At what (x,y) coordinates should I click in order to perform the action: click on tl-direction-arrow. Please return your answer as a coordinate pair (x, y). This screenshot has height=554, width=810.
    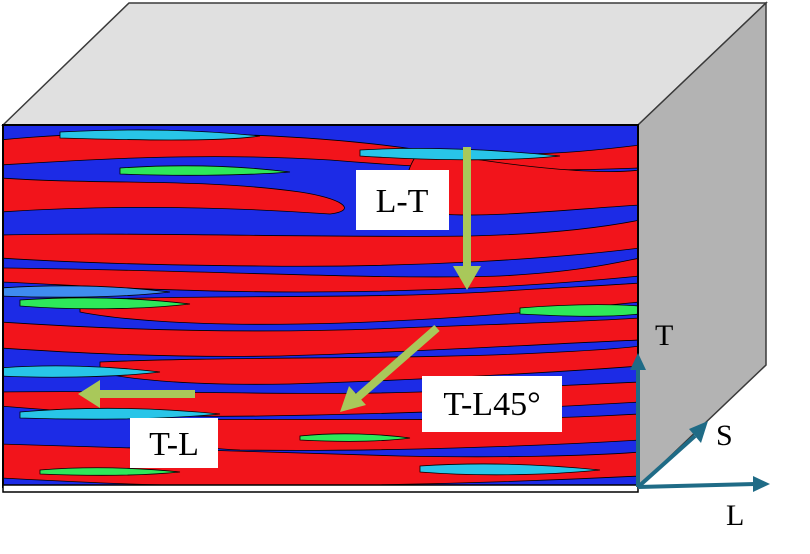
    Looking at the image, I should click on (136, 394).